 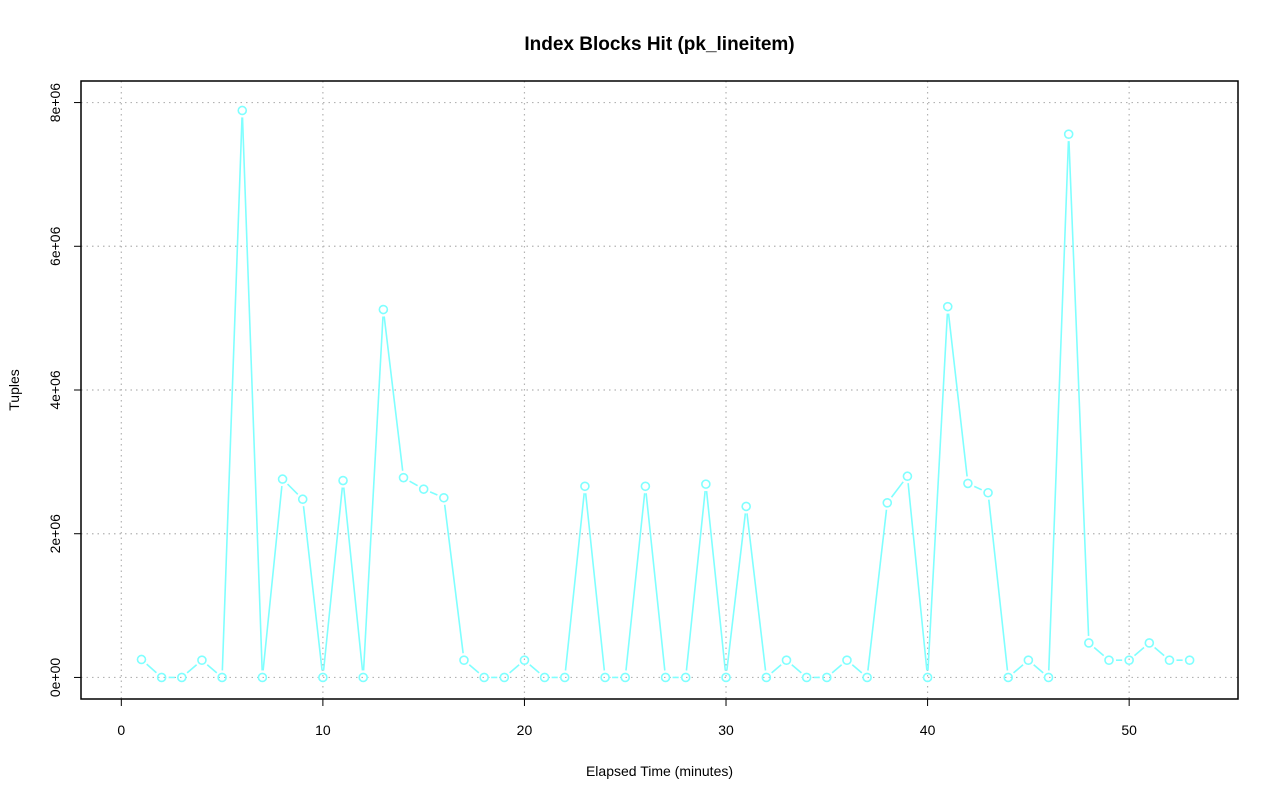 What do you see at coordinates (323, 730) in the screenshot?
I see `x-tick-label: 10` at bounding box center [323, 730].